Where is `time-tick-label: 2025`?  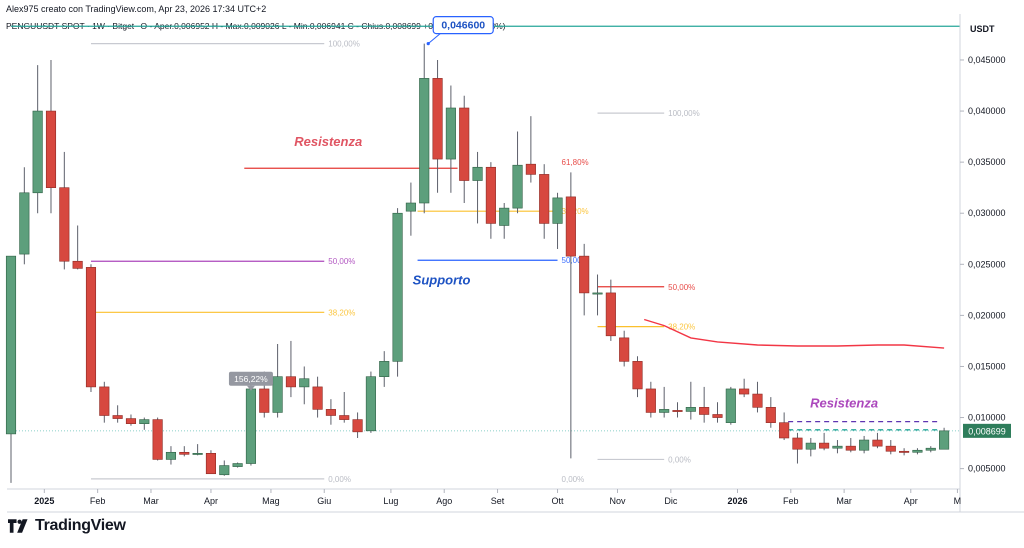
time-tick-label: 2025 is located at coordinates (44, 501).